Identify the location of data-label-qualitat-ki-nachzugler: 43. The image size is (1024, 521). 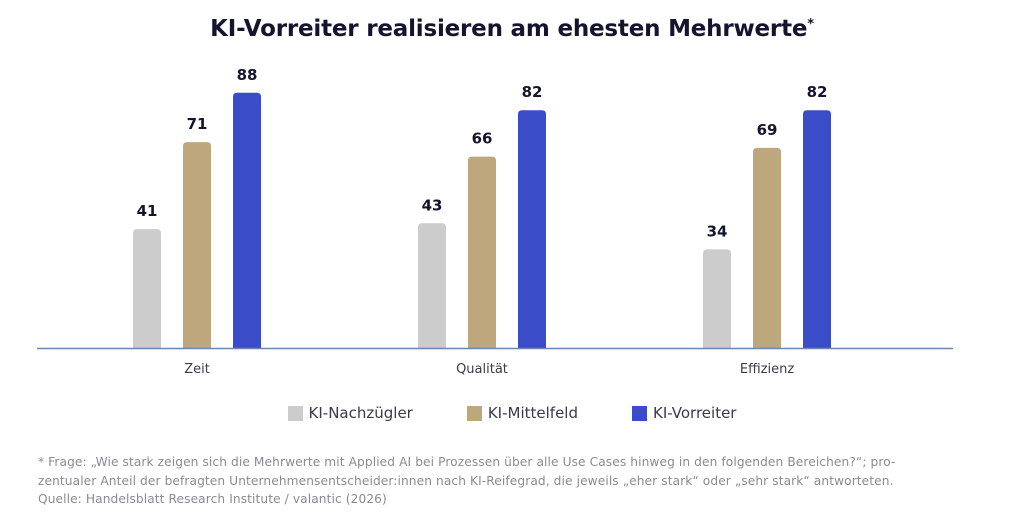
(432, 205).